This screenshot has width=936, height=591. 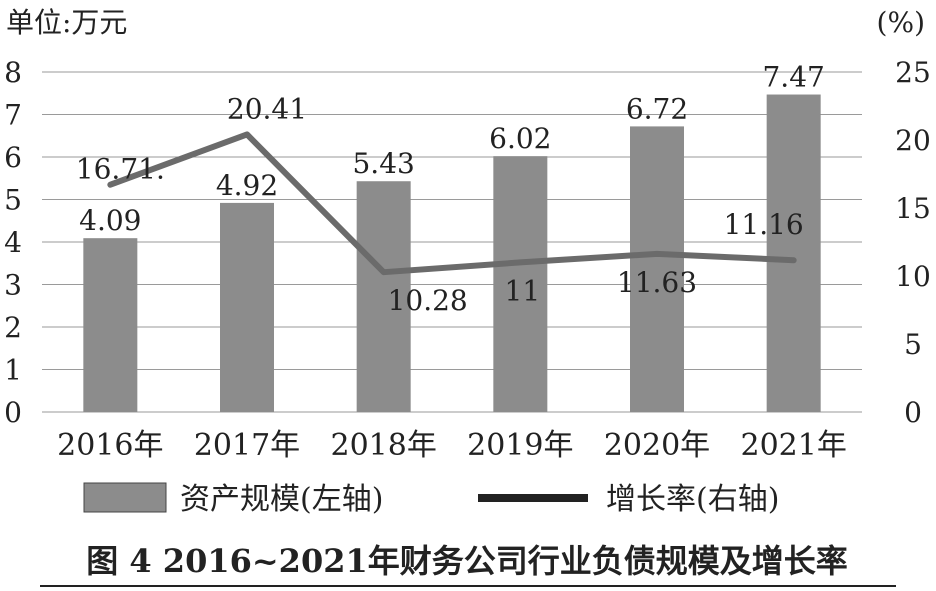 I want to click on legend-bar-swatch, so click(x=125, y=497).